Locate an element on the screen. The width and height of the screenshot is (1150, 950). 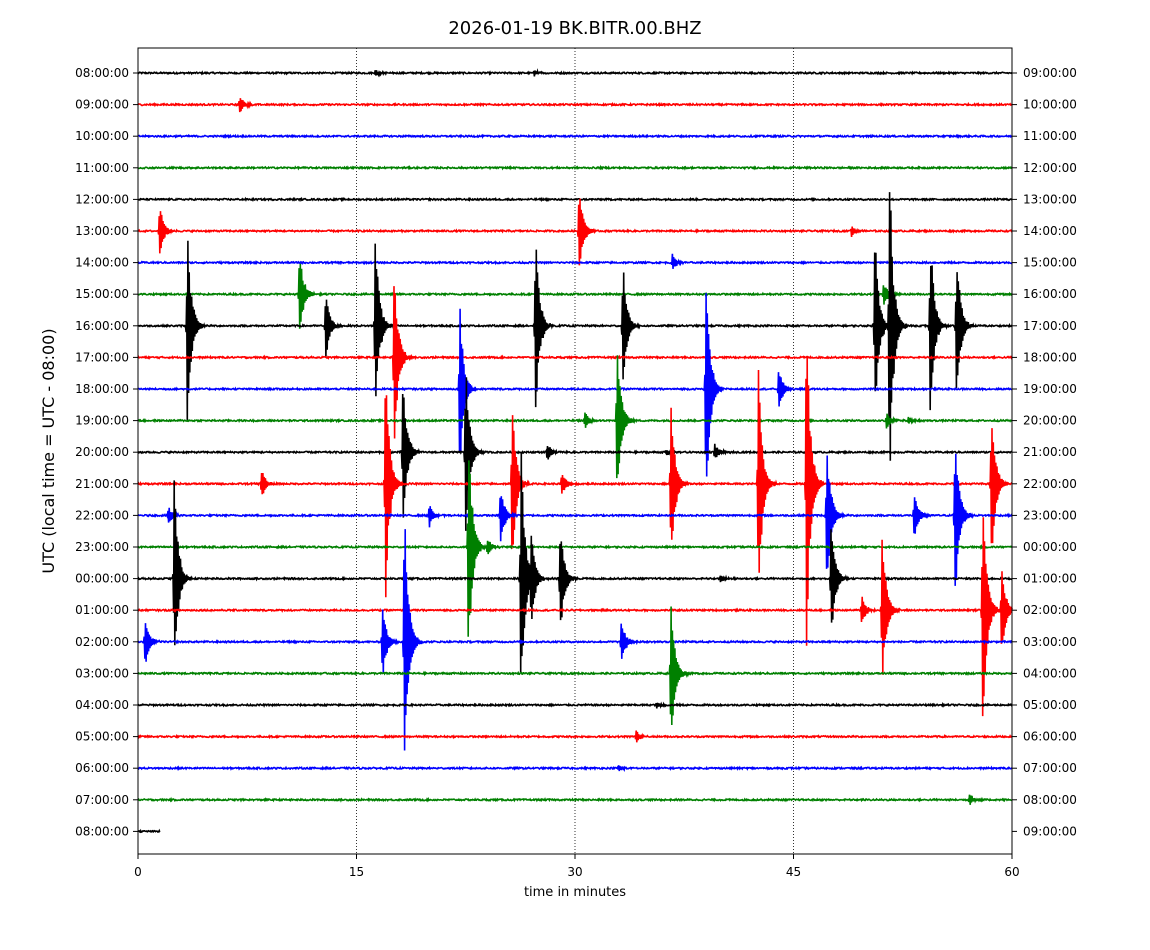
y-tick-label-left: 22:00:00 is located at coordinates (102, 515).